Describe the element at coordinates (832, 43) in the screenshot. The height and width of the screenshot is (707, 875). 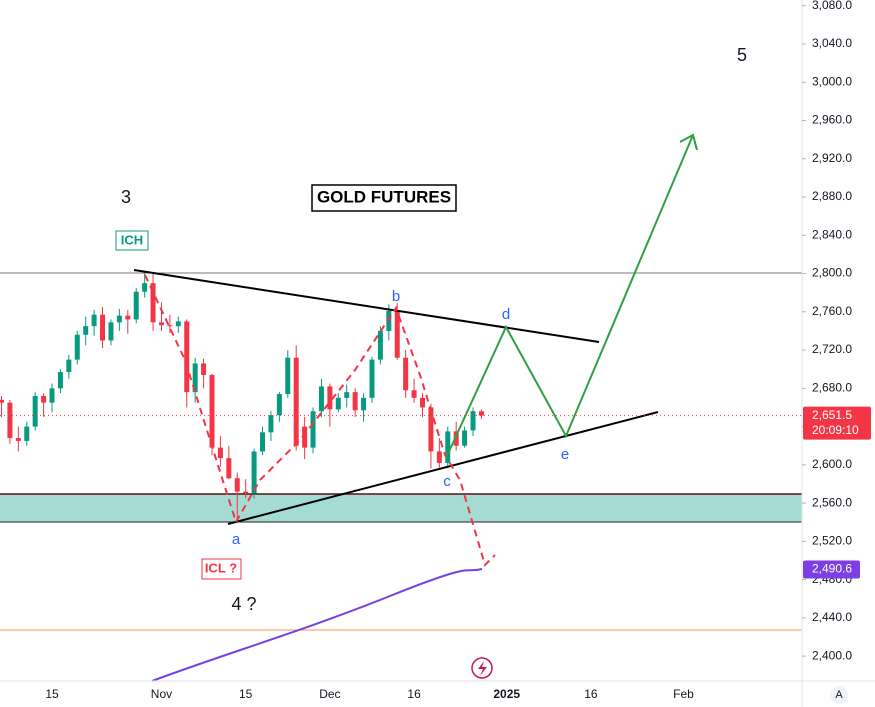
I see `y-tick-label: 3,040.0` at that location.